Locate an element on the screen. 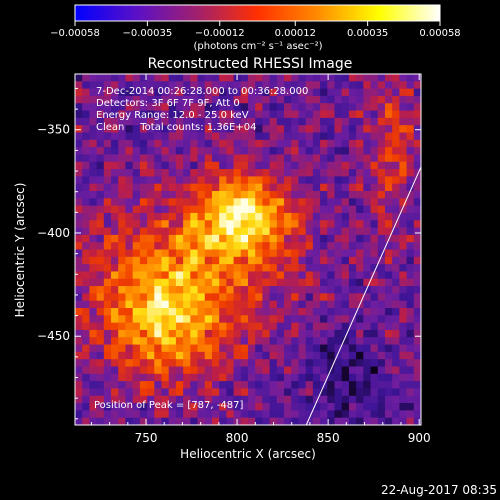 Image resolution: width=500 pixels, height=500 pixels. x-tick-label: 850 is located at coordinates (328, 438).